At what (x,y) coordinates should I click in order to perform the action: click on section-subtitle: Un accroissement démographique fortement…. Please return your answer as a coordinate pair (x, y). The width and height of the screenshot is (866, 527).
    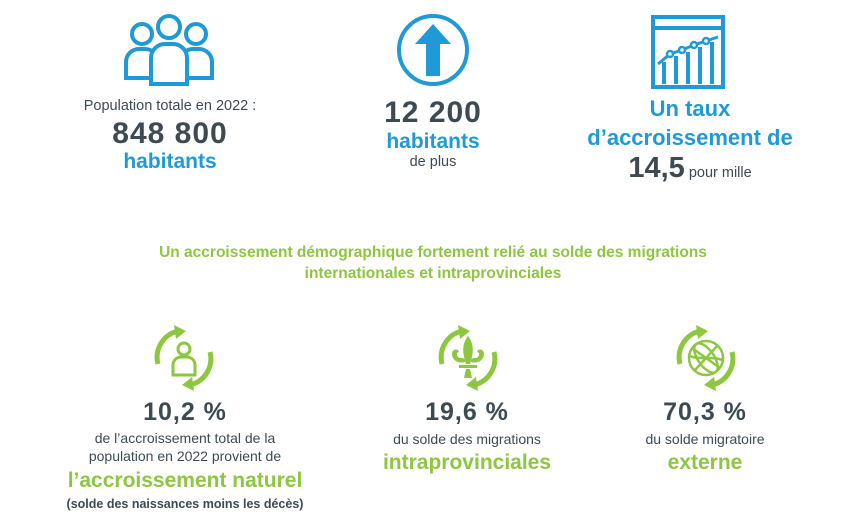
    Looking at the image, I should click on (433, 263).